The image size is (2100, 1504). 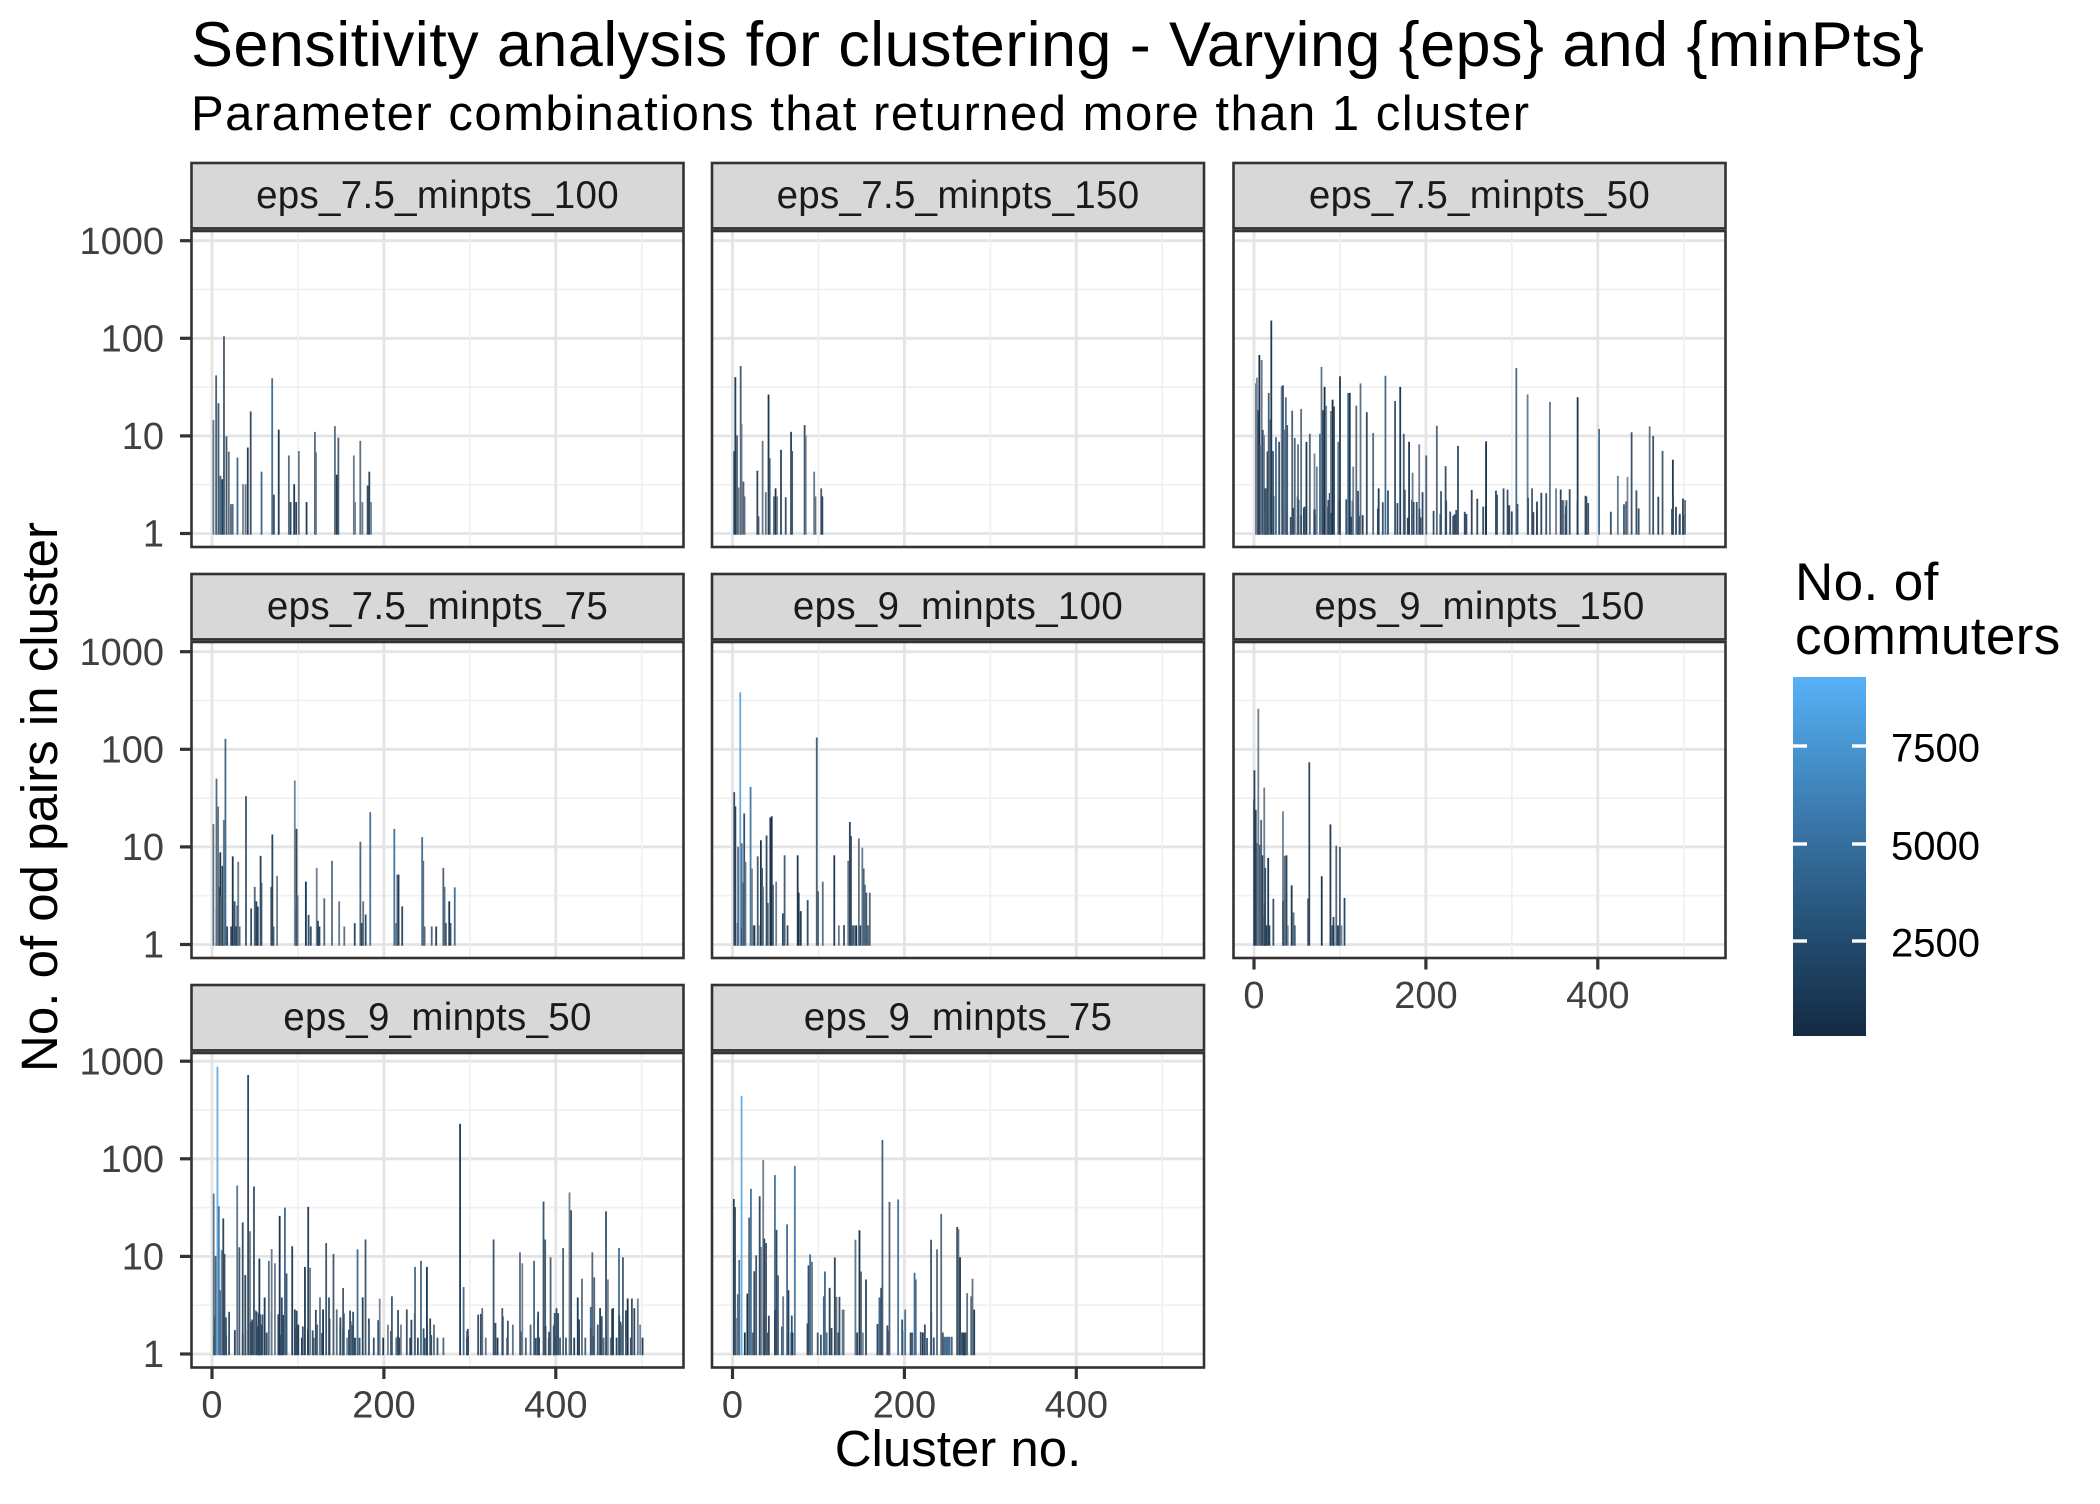 I want to click on svg-text: commuters, so click(x=1928, y=636).